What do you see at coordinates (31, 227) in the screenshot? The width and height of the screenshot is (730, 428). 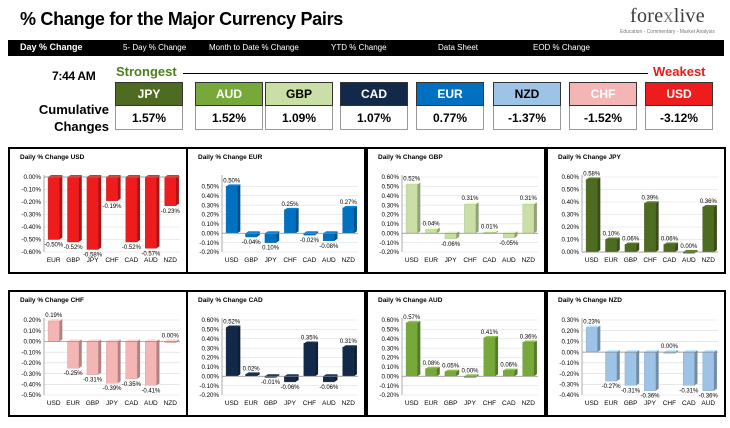 I see `y-tick-label: -0.40%` at bounding box center [31, 227].